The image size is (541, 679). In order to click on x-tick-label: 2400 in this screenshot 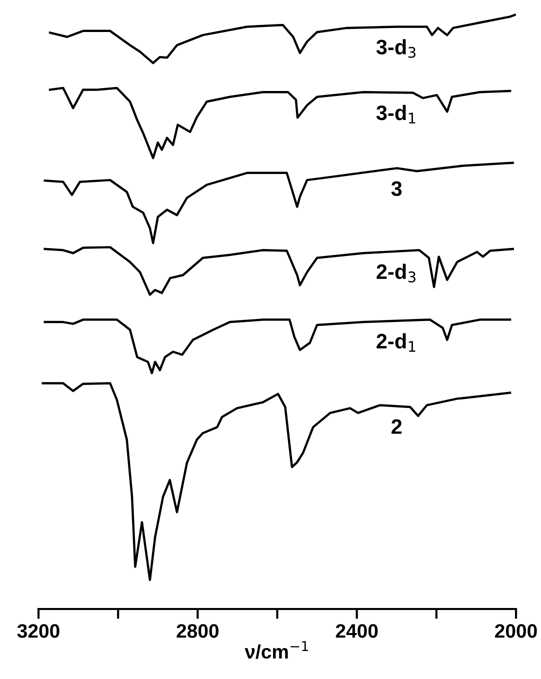, I will do `click(357, 631)`.